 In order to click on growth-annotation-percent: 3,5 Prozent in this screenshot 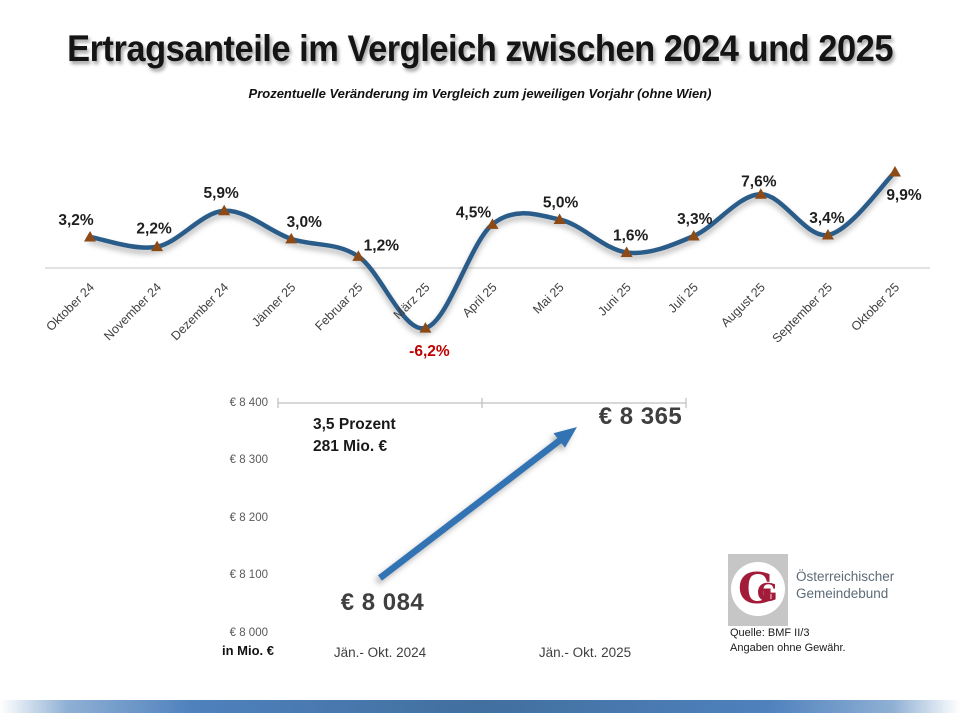, I will do `click(354, 424)`.